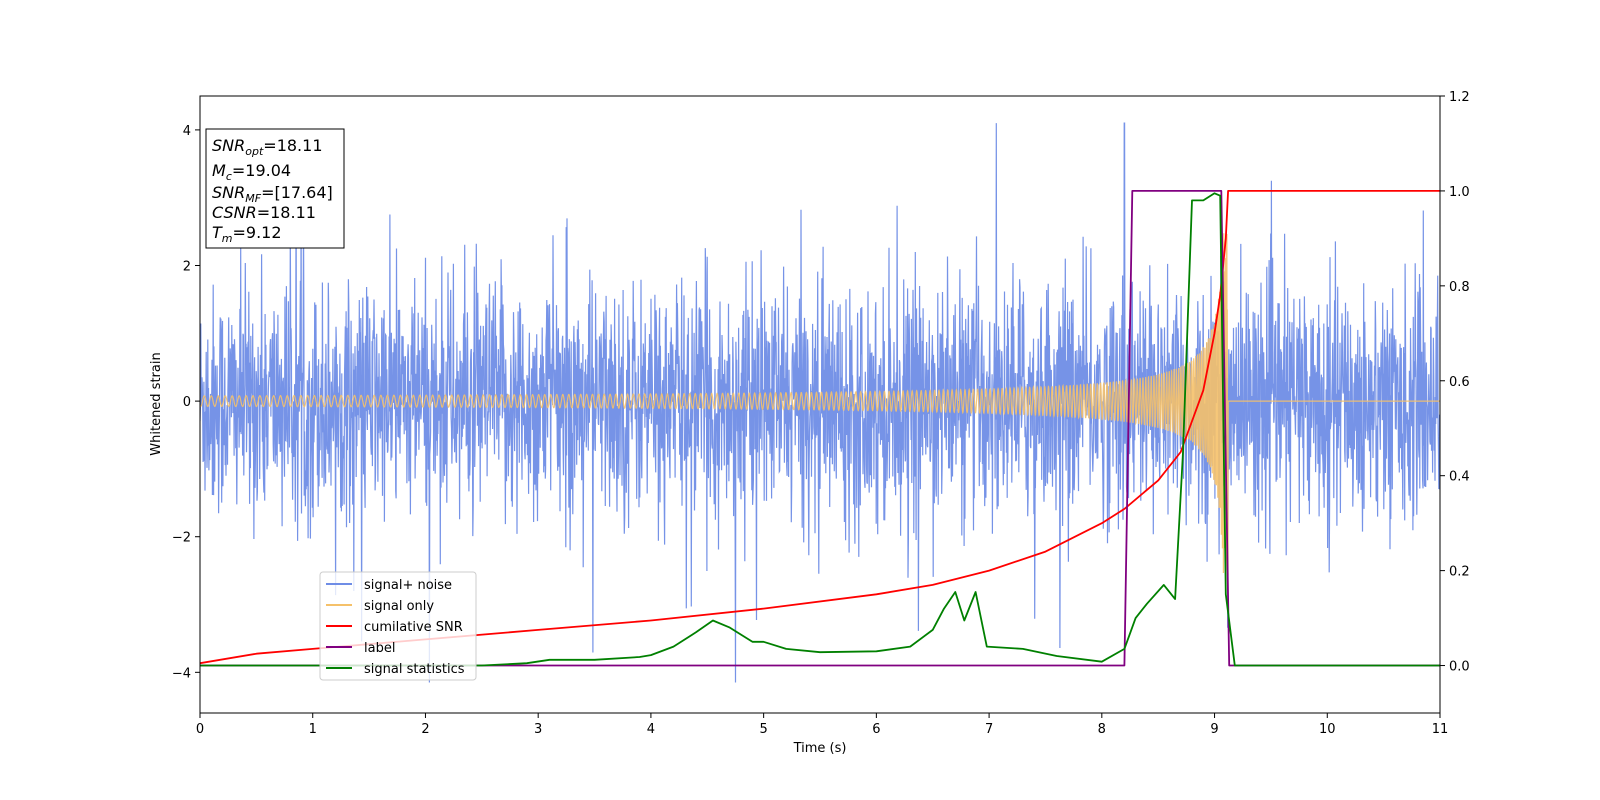  I want to click on y-right-tick-label: 0.0, so click(1459, 667).